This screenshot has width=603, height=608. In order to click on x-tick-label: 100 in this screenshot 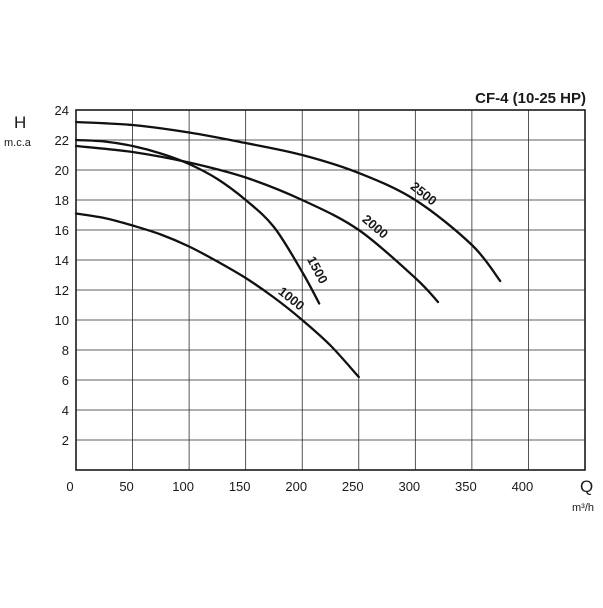, I will do `click(183, 486)`.